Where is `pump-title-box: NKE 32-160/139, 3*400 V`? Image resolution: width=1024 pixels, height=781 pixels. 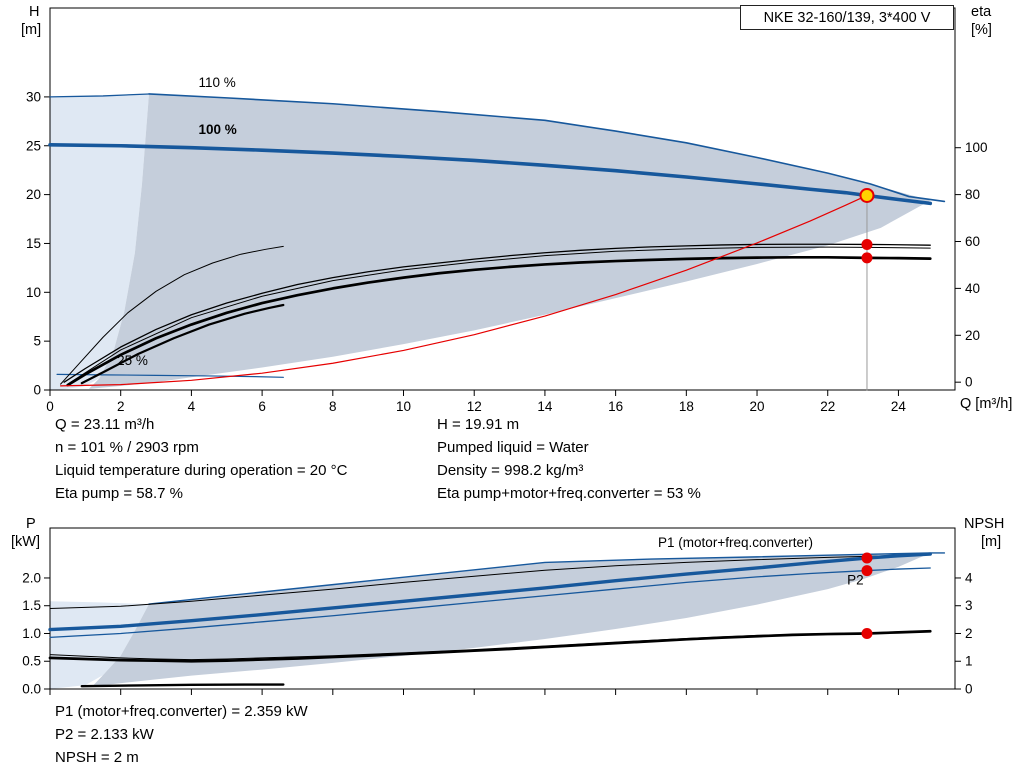 pump-title-box: NKE 32-160/139, 3*400 V is located at coordinates (847, 17).